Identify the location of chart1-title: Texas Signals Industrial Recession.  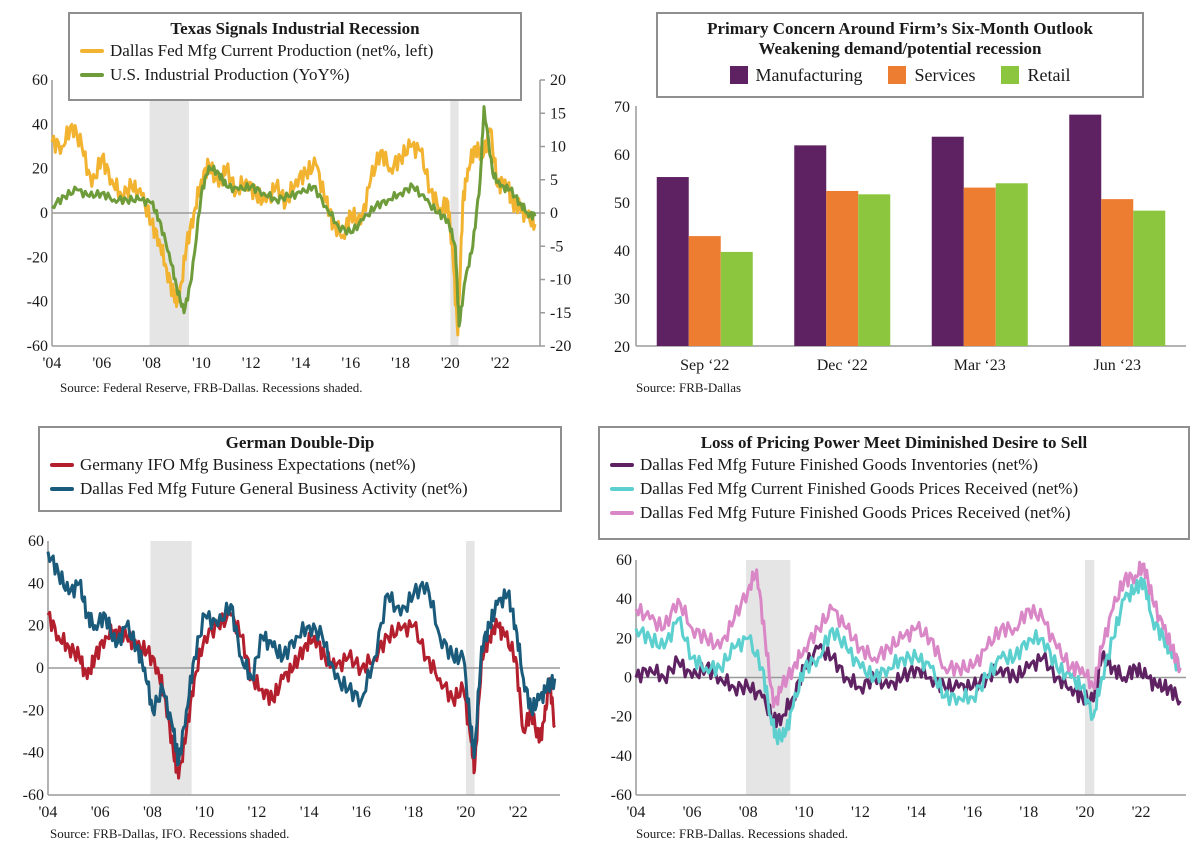
(295, 28).